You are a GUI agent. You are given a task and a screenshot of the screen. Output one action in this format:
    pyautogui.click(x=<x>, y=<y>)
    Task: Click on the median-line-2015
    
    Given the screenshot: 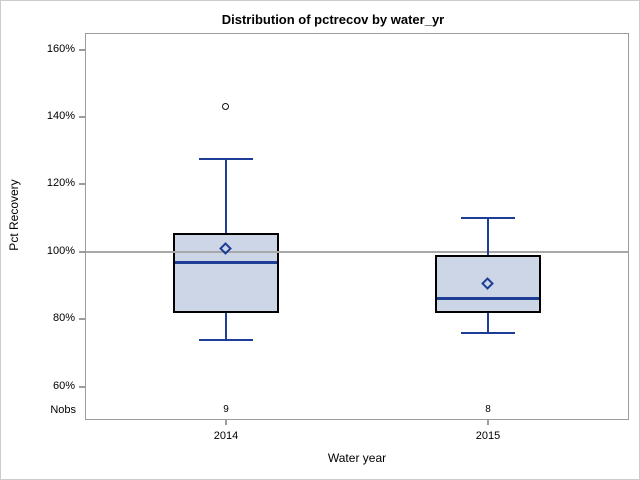 What is the action you would take?
    pyautogui.click(x=488, y=298)
    